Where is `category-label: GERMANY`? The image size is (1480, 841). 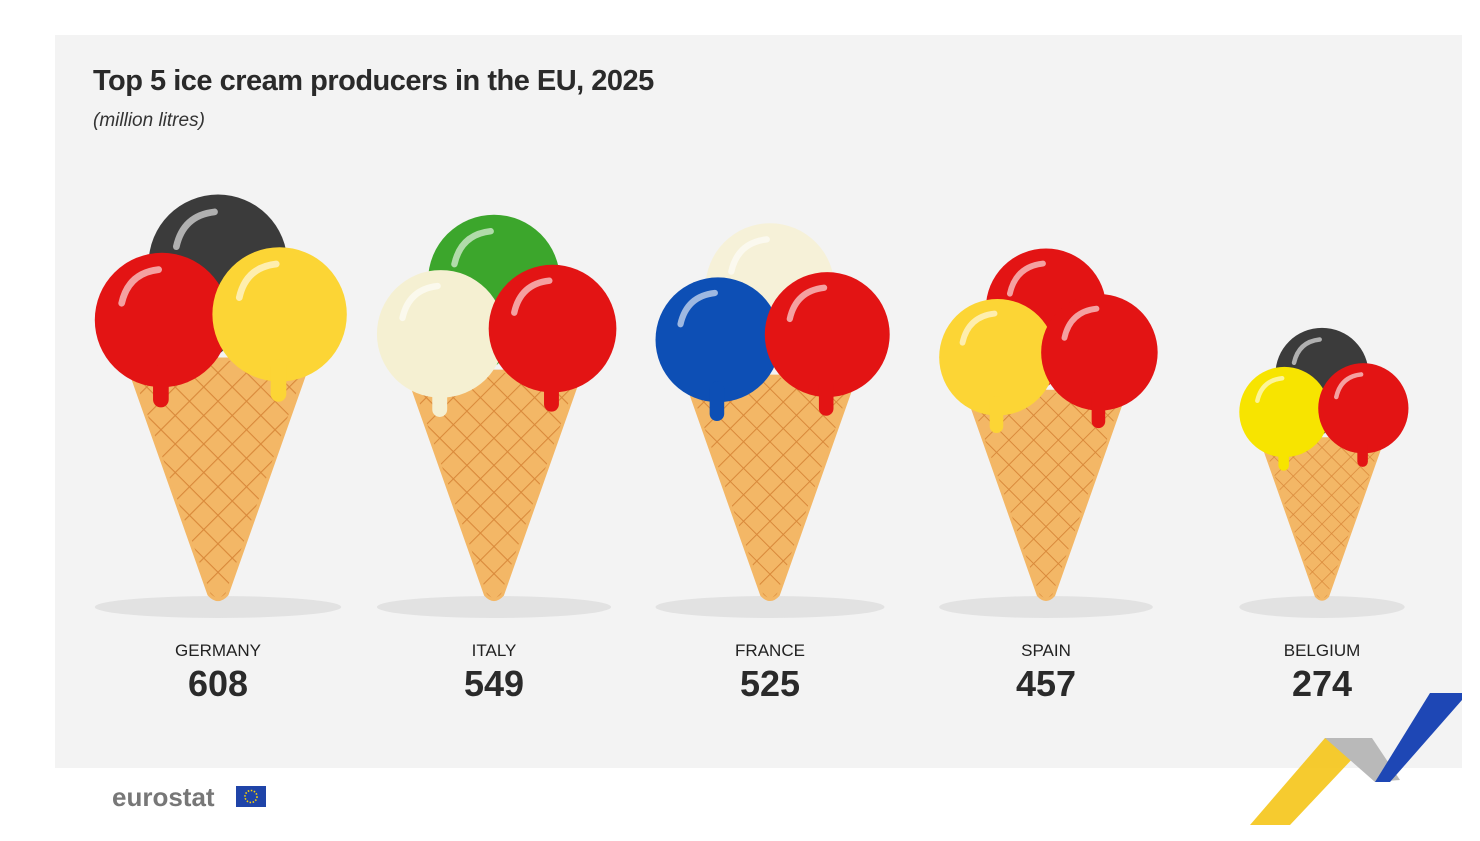 category-label: GERMANY is located at coordinates (218, 650).